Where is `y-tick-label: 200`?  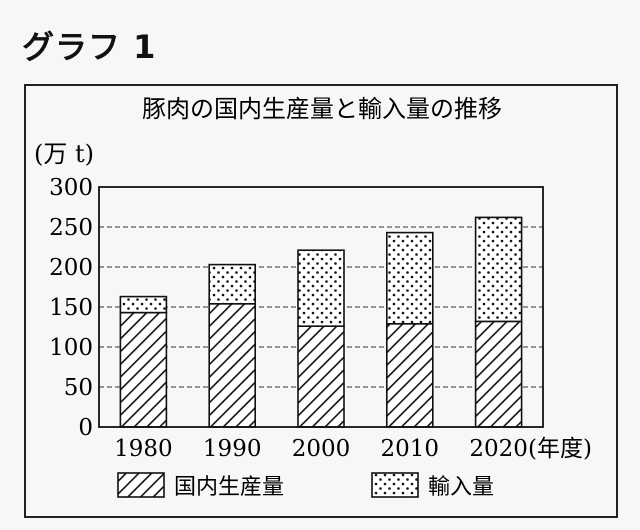
y-tick-label: 200 is located at coordinates (71, 268).